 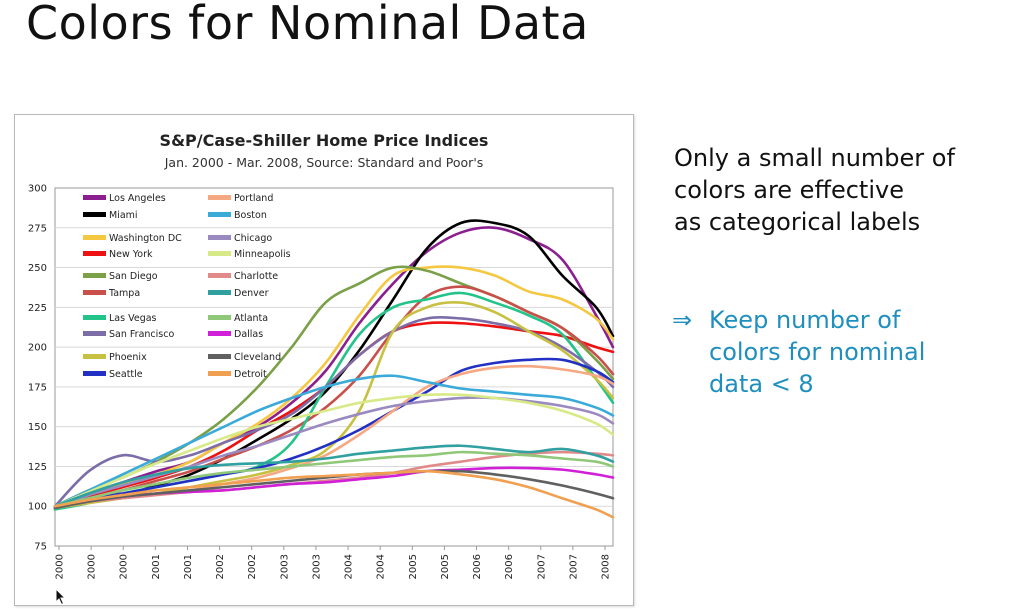 I want to click on legend-swatch-boston, so click(x=219, y=214).